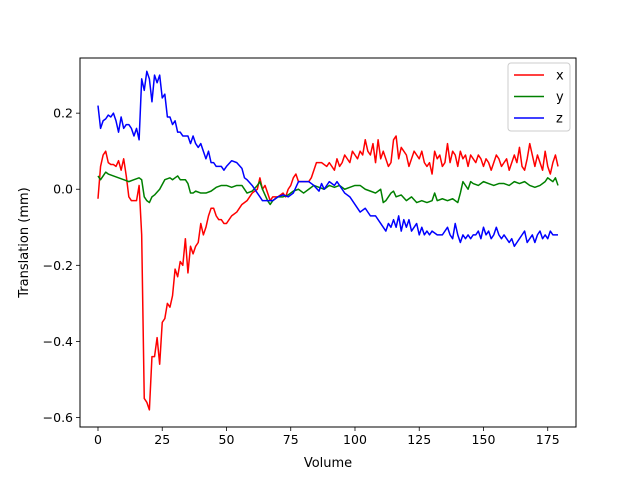  What do you see at coordinates (355, 439) in the screenshot?
I see `x-tick-label: 100` at bounding box center [355, 439].